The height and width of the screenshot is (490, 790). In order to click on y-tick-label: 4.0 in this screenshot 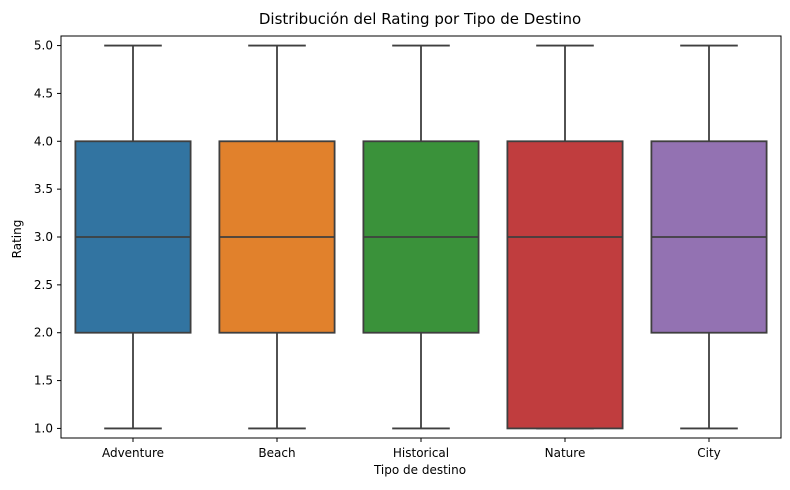, I will do `click(43, 141)`.